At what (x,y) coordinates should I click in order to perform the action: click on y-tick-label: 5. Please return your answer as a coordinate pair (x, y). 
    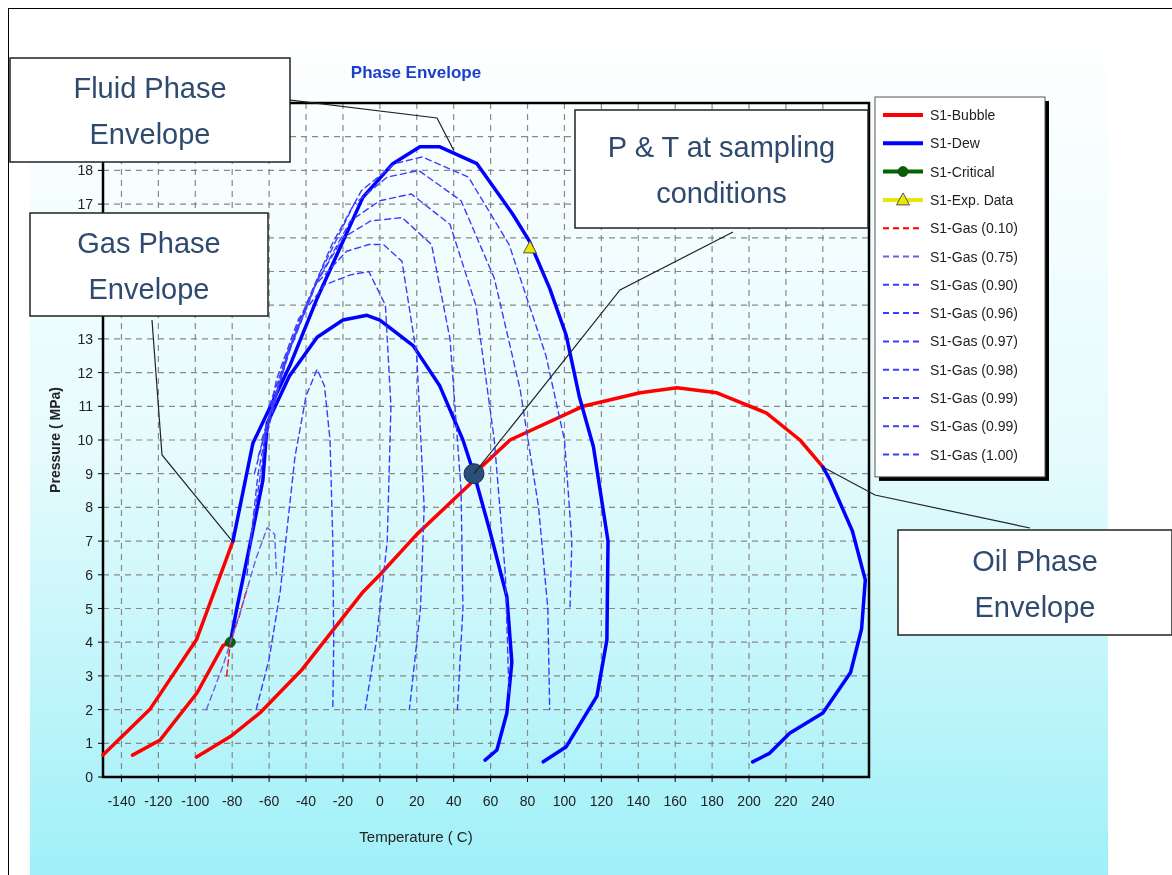
    Looking at the image, I should click on (89, 608).